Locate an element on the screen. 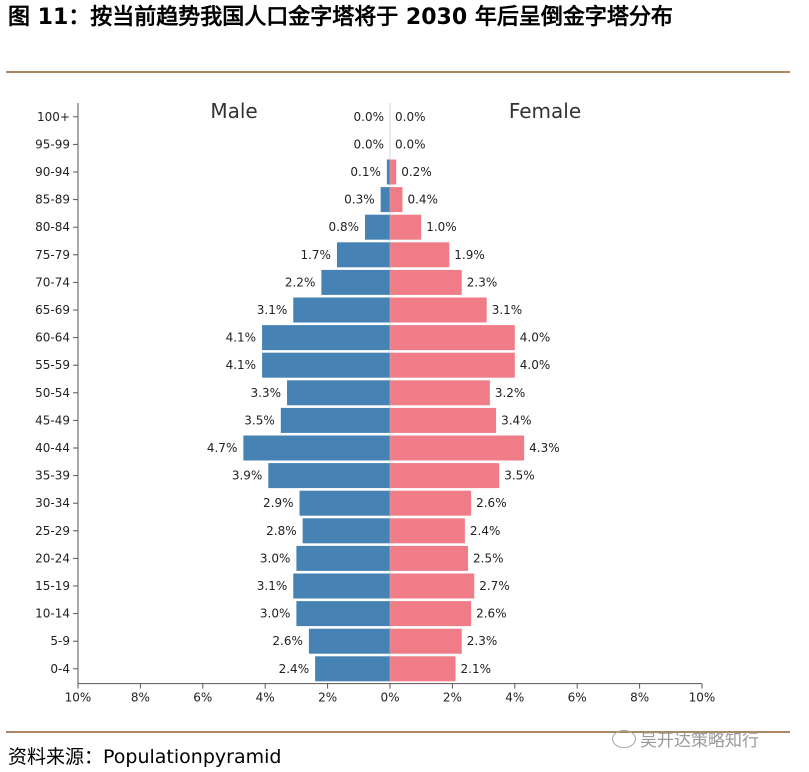  y-tick-label: 30-34 is located at coordinates (52, 503).